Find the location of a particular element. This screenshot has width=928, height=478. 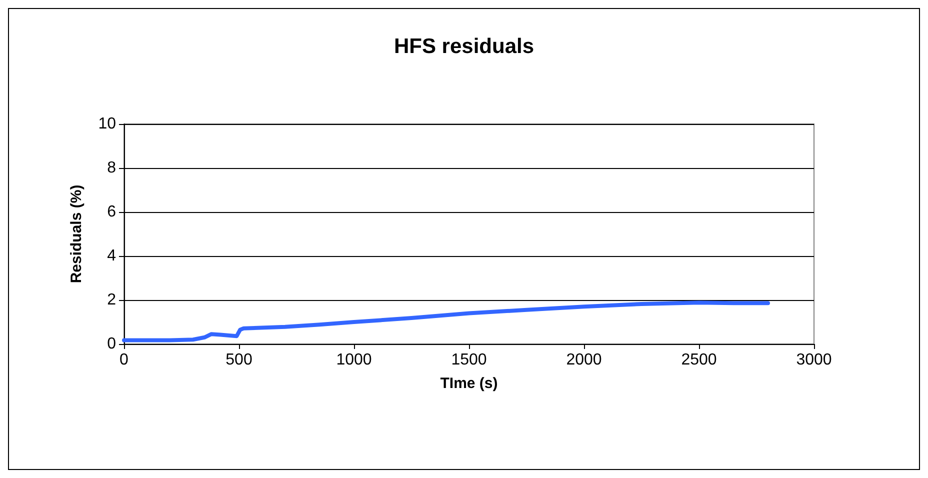

x-tick-label: 500 is located at coordinates (239, 360).